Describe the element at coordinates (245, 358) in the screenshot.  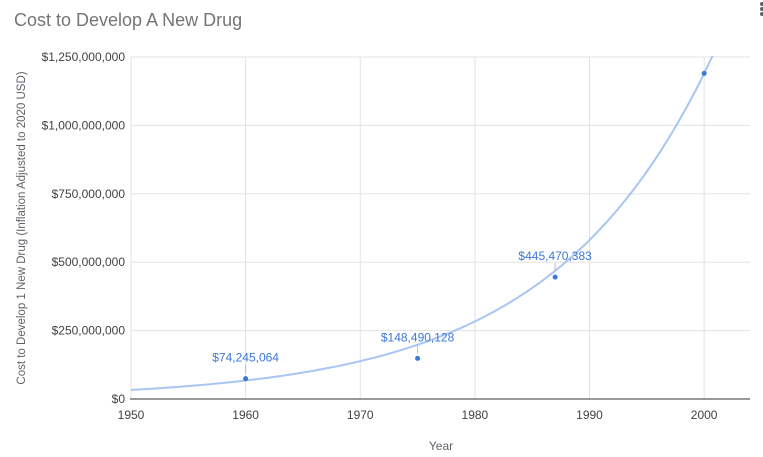
I see `data-label: $74,245,064` at that location.